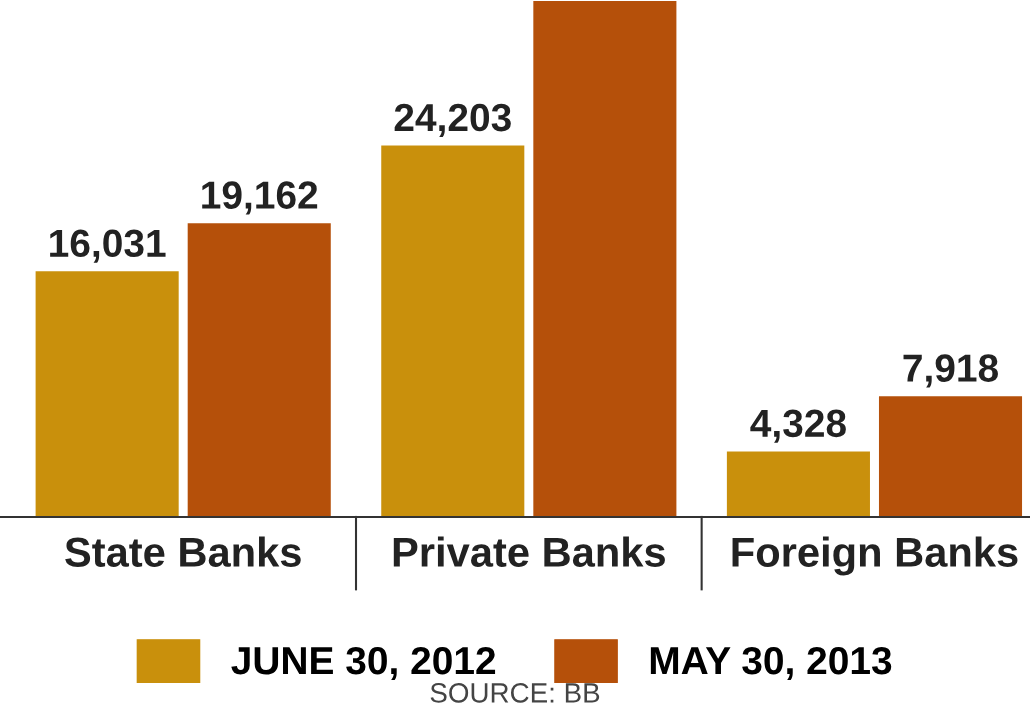  Describe the element at coordinates (875, 556) in the screenshot. I see `x-tick-label: Foreign Banks` at that location.